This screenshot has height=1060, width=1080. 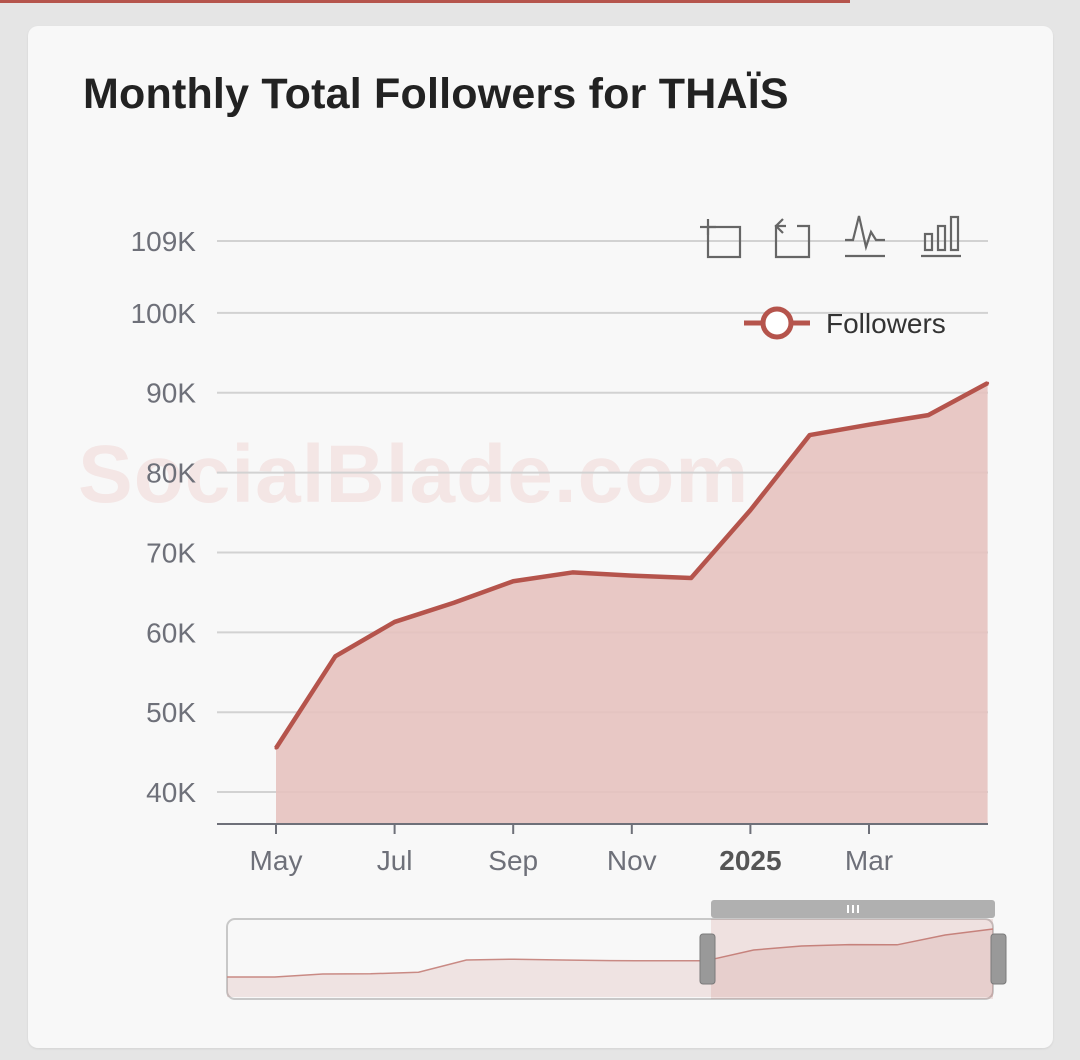 I want to click on data-zoom-overview, so click(x=610, y=962).